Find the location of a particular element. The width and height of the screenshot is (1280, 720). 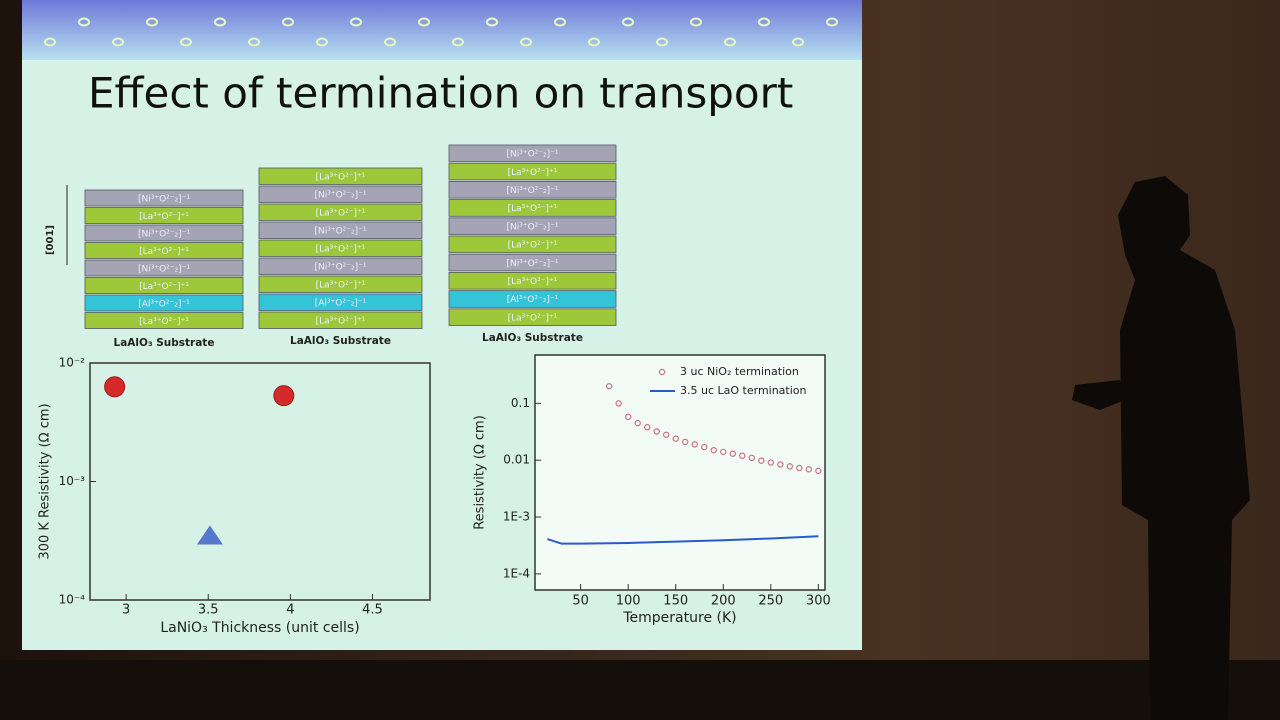

x-tick-label: 4 is located at coordinates (290, 610).